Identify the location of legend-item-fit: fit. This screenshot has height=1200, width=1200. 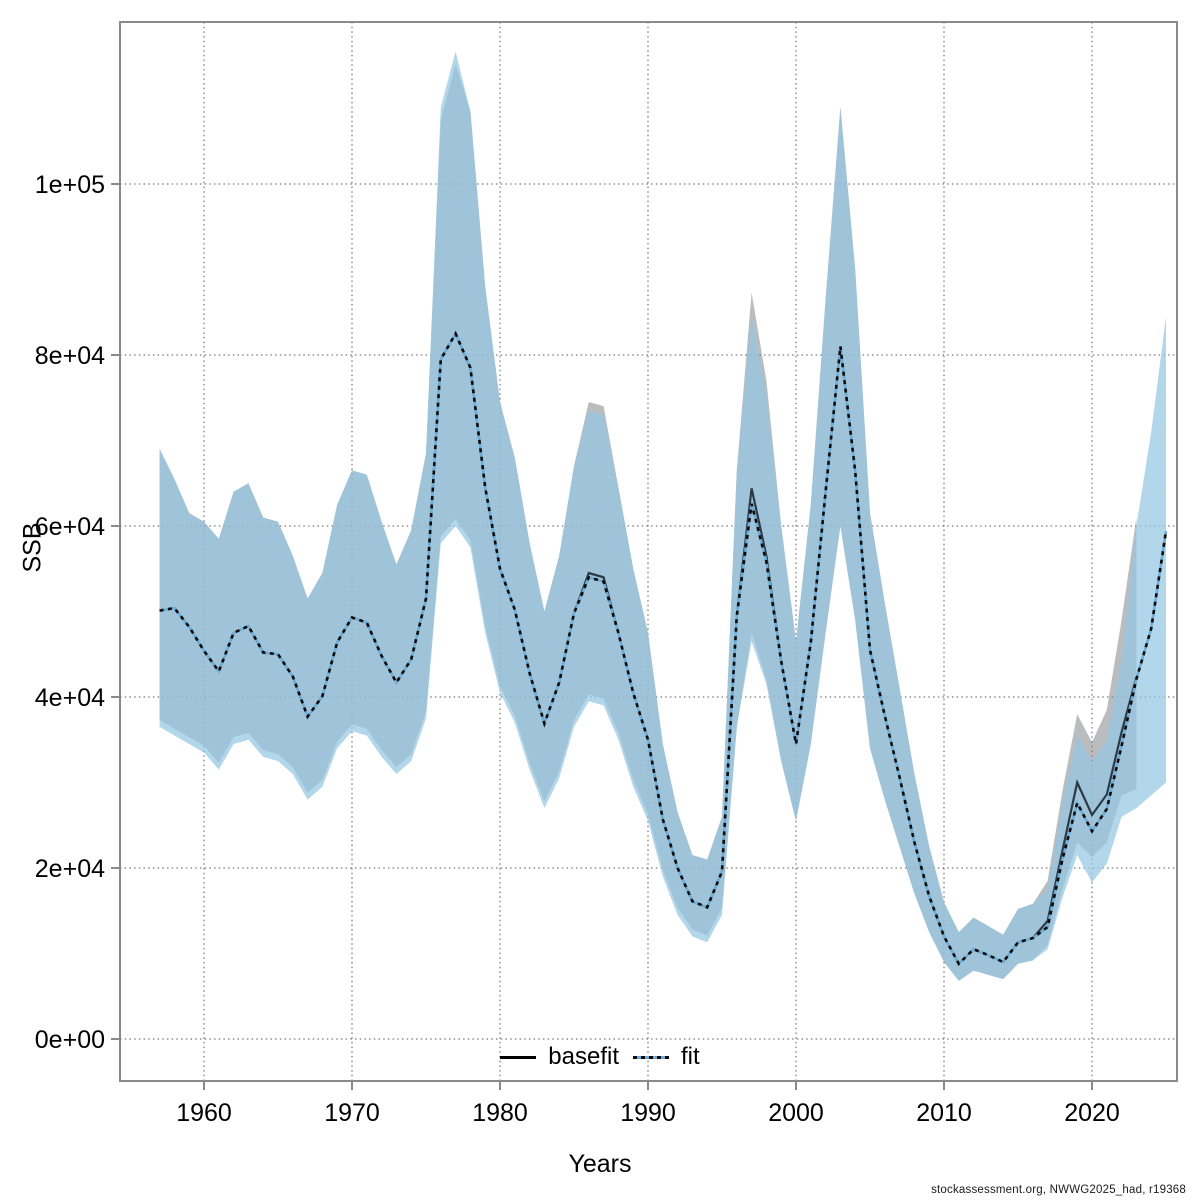
(666, 1057).